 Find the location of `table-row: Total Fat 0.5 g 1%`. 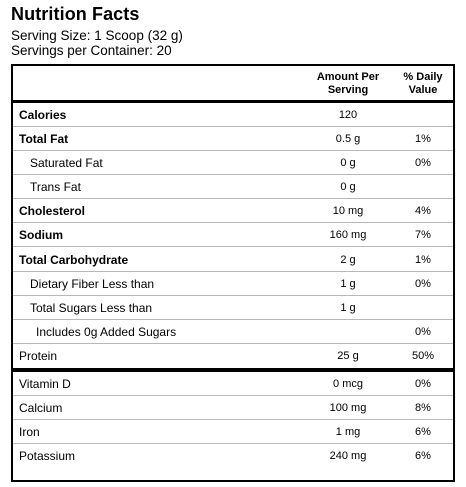

table-row: Total Fat 0.5 g 1% is located at coordinates (233, 139).